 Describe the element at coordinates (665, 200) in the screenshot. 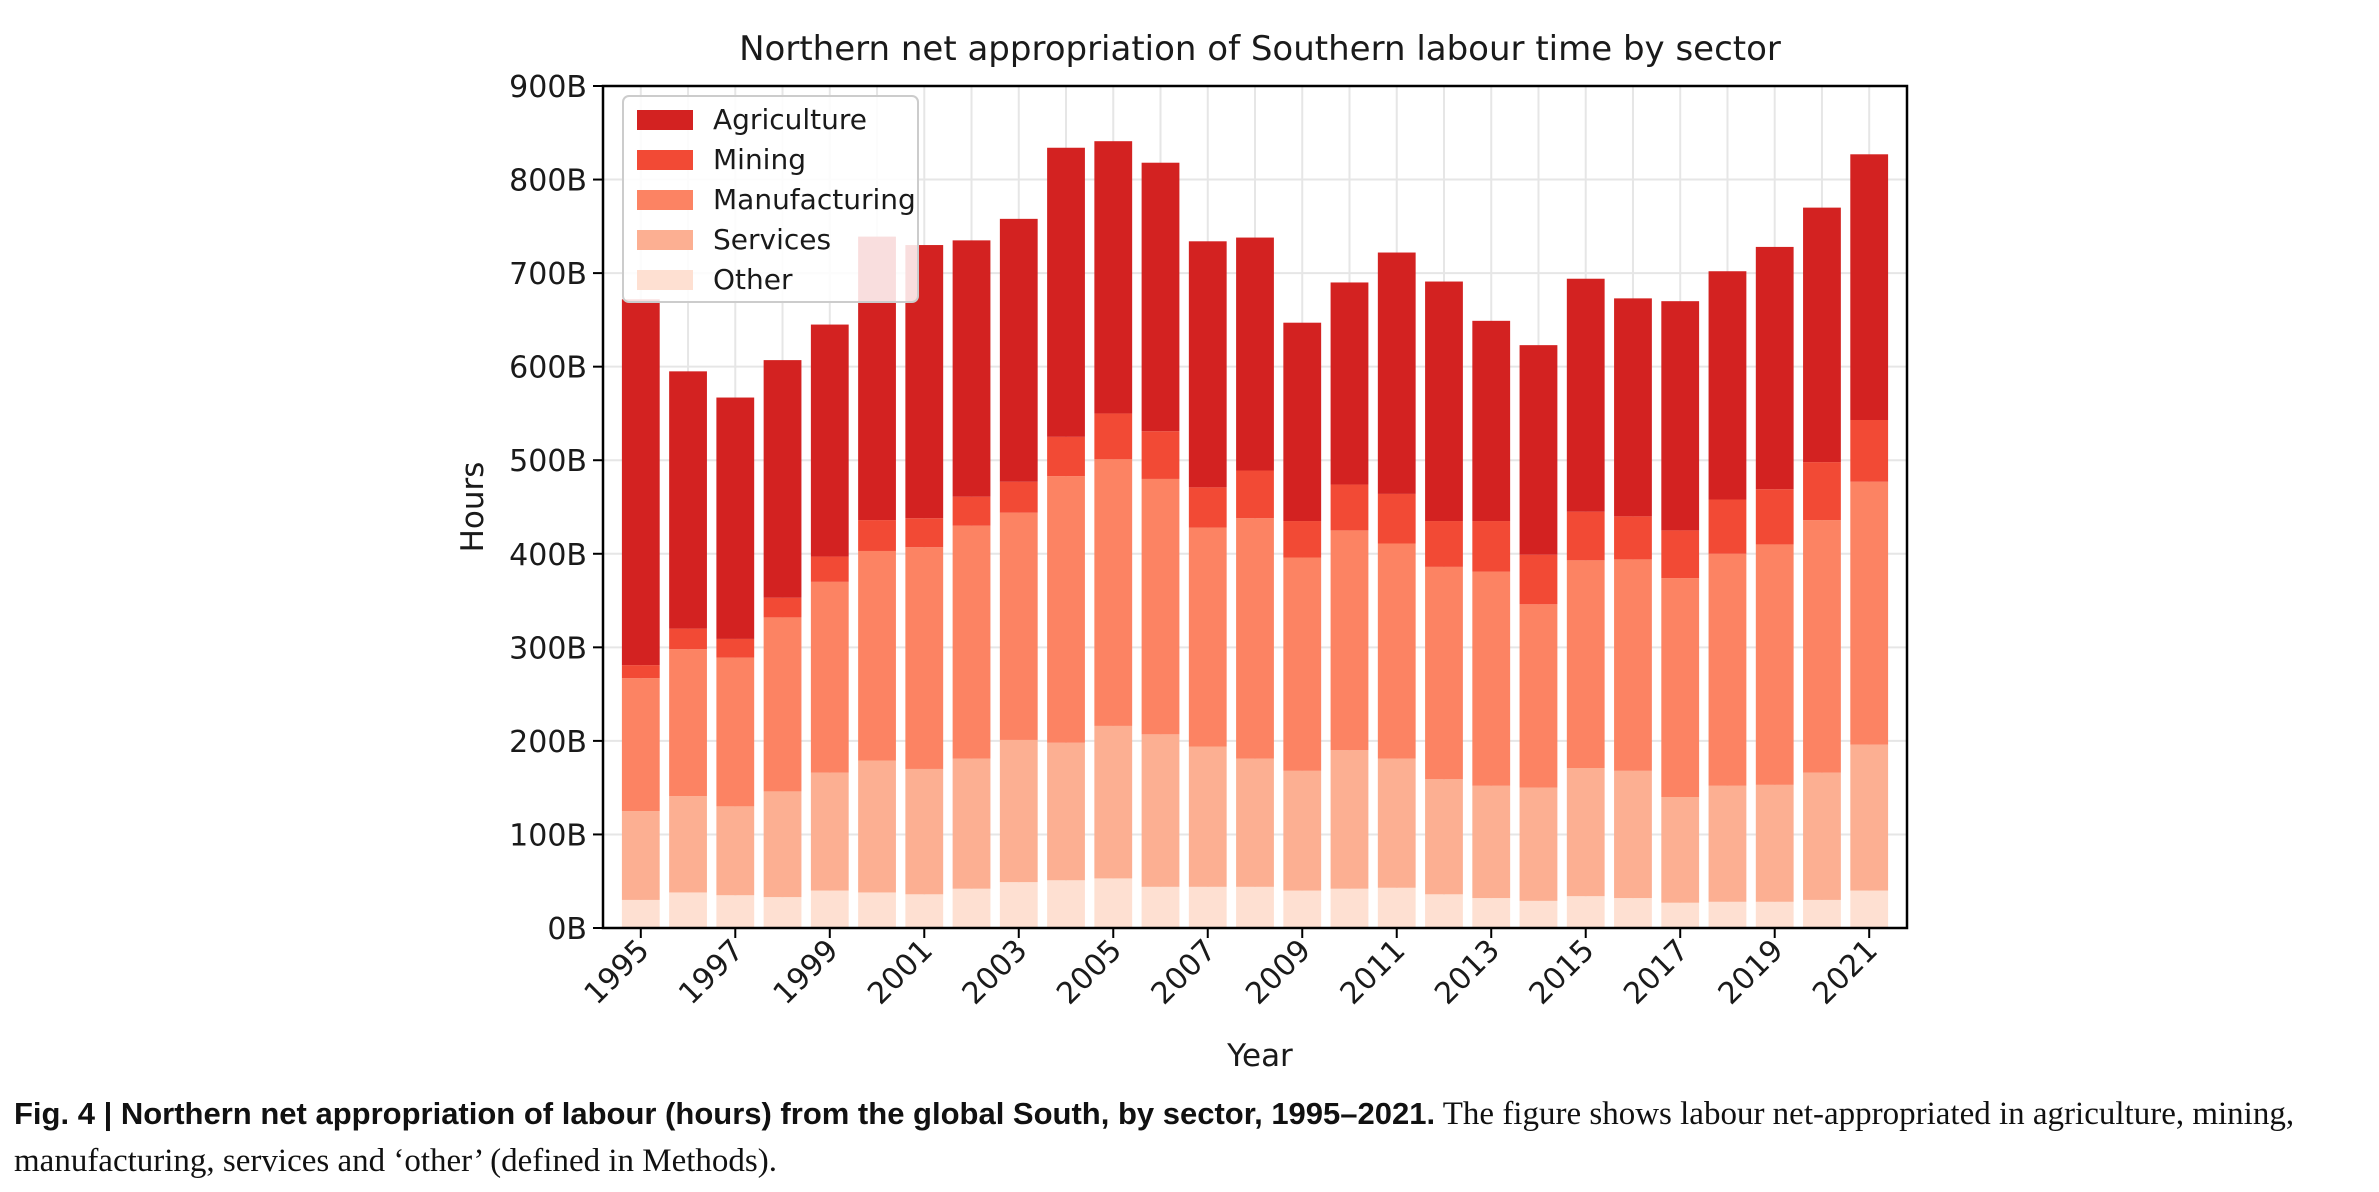

I see `legend-swatch-manufacturing` at that location.